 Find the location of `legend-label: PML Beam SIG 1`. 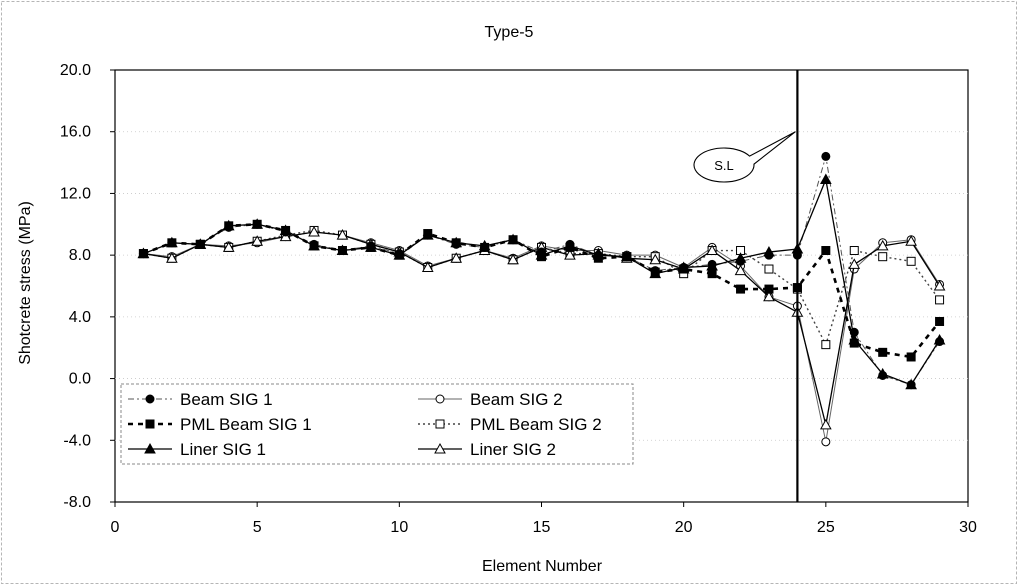

legend-label: PML Beam SIG 1 is located at coordinates (246, 424).